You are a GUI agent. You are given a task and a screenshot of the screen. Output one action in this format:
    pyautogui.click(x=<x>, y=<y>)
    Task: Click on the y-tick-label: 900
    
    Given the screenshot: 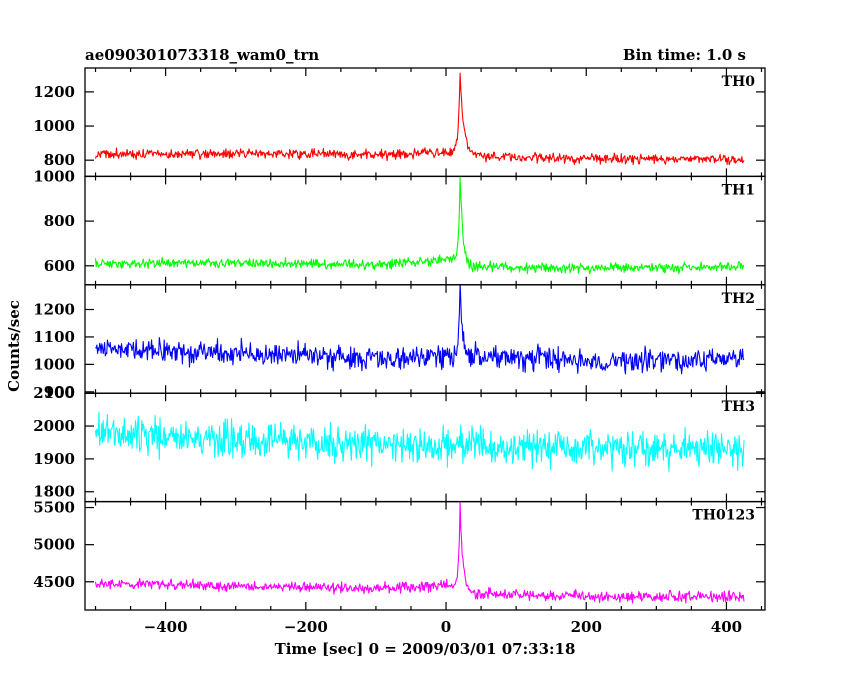 What is the action you would take?
    pyautogui.click(x=59, y=392)
    